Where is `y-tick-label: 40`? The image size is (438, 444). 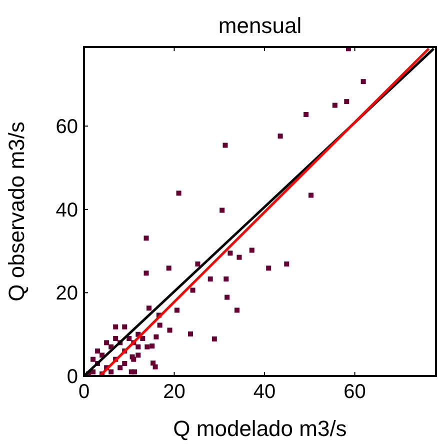 y-tick-label: 40 is located at coordinates (67, 210).